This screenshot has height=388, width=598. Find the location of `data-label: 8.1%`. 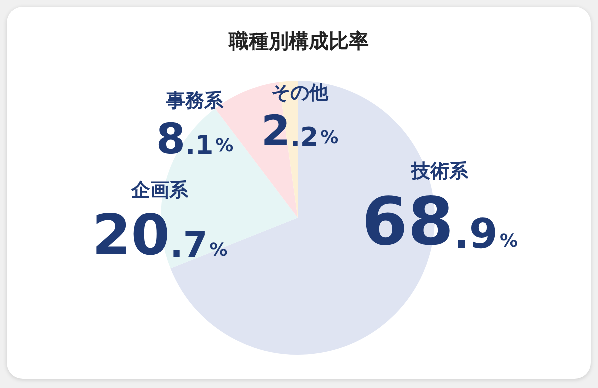

data-label: 8.1% is located at coordinates (195, 139).